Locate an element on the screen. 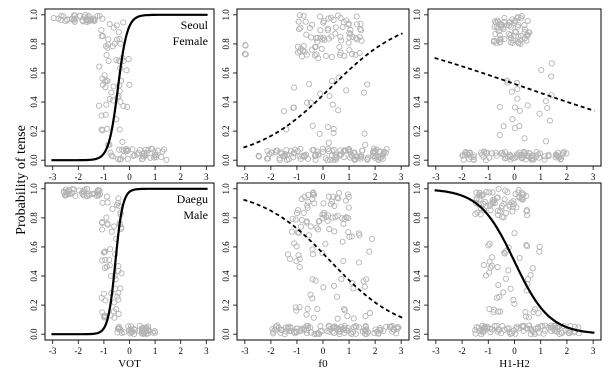 This screenshot has height=370, width=609. fitted-curve is located at coordinates (129, 261).